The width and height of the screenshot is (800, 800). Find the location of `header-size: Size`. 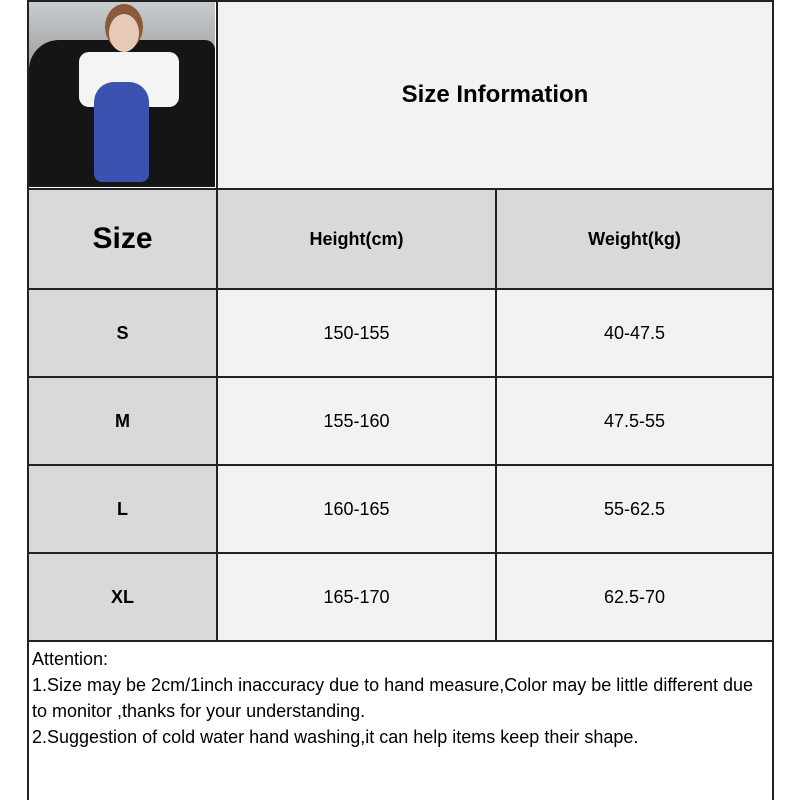

header-size: Size is located at coordinates (122, 239).